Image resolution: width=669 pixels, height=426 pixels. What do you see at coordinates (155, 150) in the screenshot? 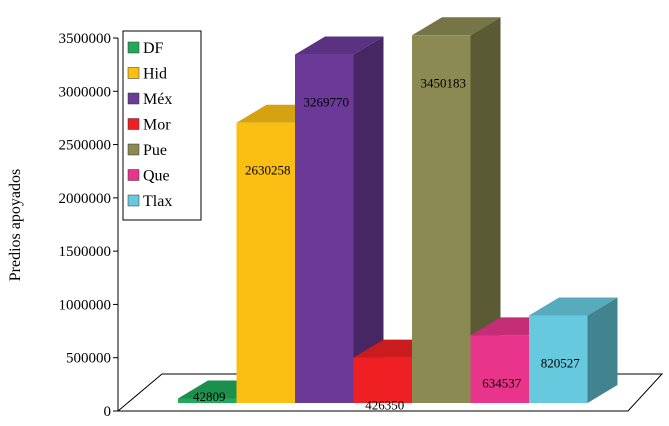
I see `legend-entry-label: Pue` at bounding box center [155, 150].